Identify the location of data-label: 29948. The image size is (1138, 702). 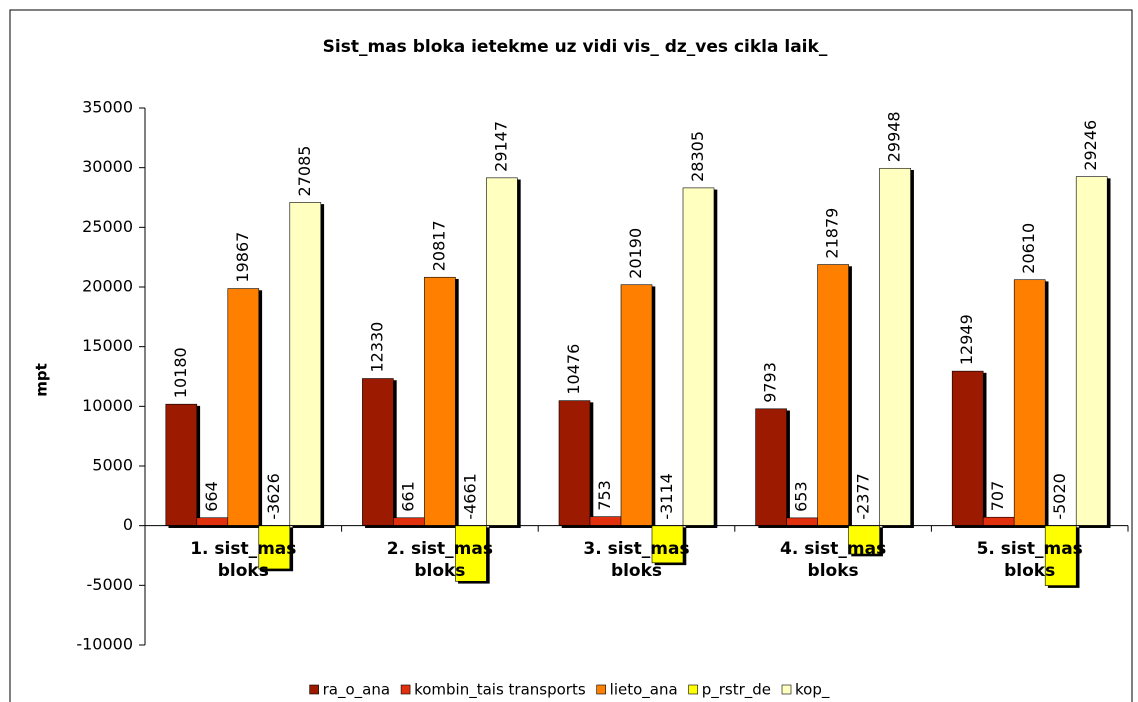
(894, 136).